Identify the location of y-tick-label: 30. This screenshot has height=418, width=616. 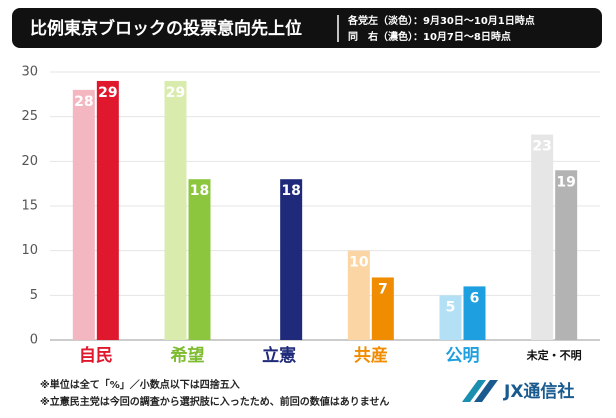
(29, 72).